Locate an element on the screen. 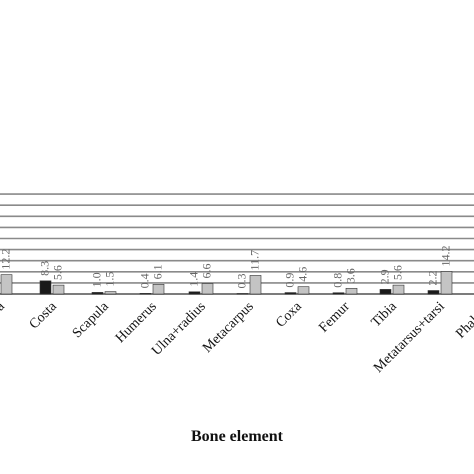 The image size is (474, 474). value-label: 0.4 is located at coordinates (145, 280).